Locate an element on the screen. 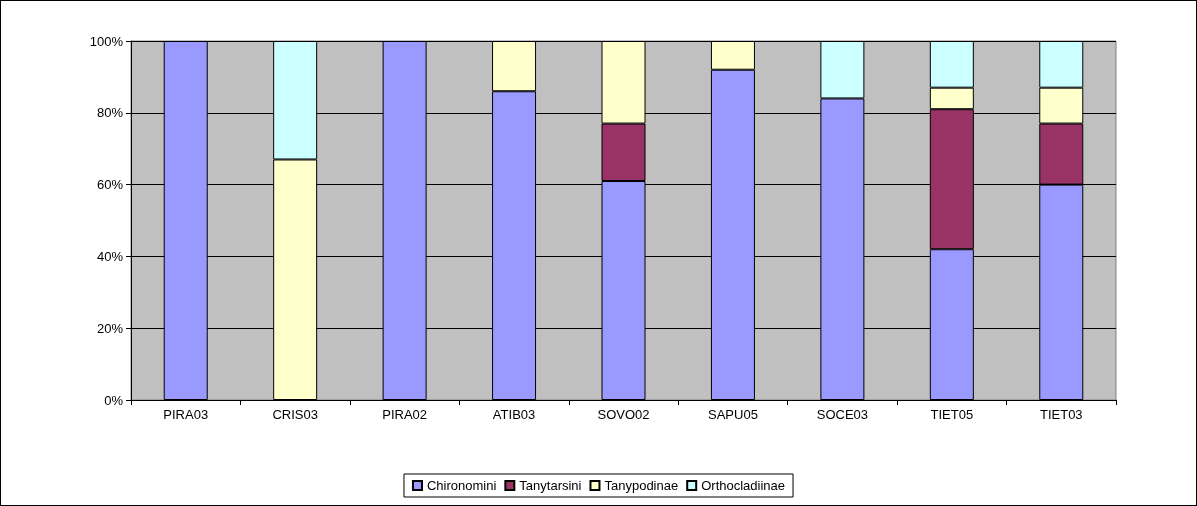 This screenshot has width=1197, height=506. legend-label: Tanypodinae is located at coordinates (641, 485).